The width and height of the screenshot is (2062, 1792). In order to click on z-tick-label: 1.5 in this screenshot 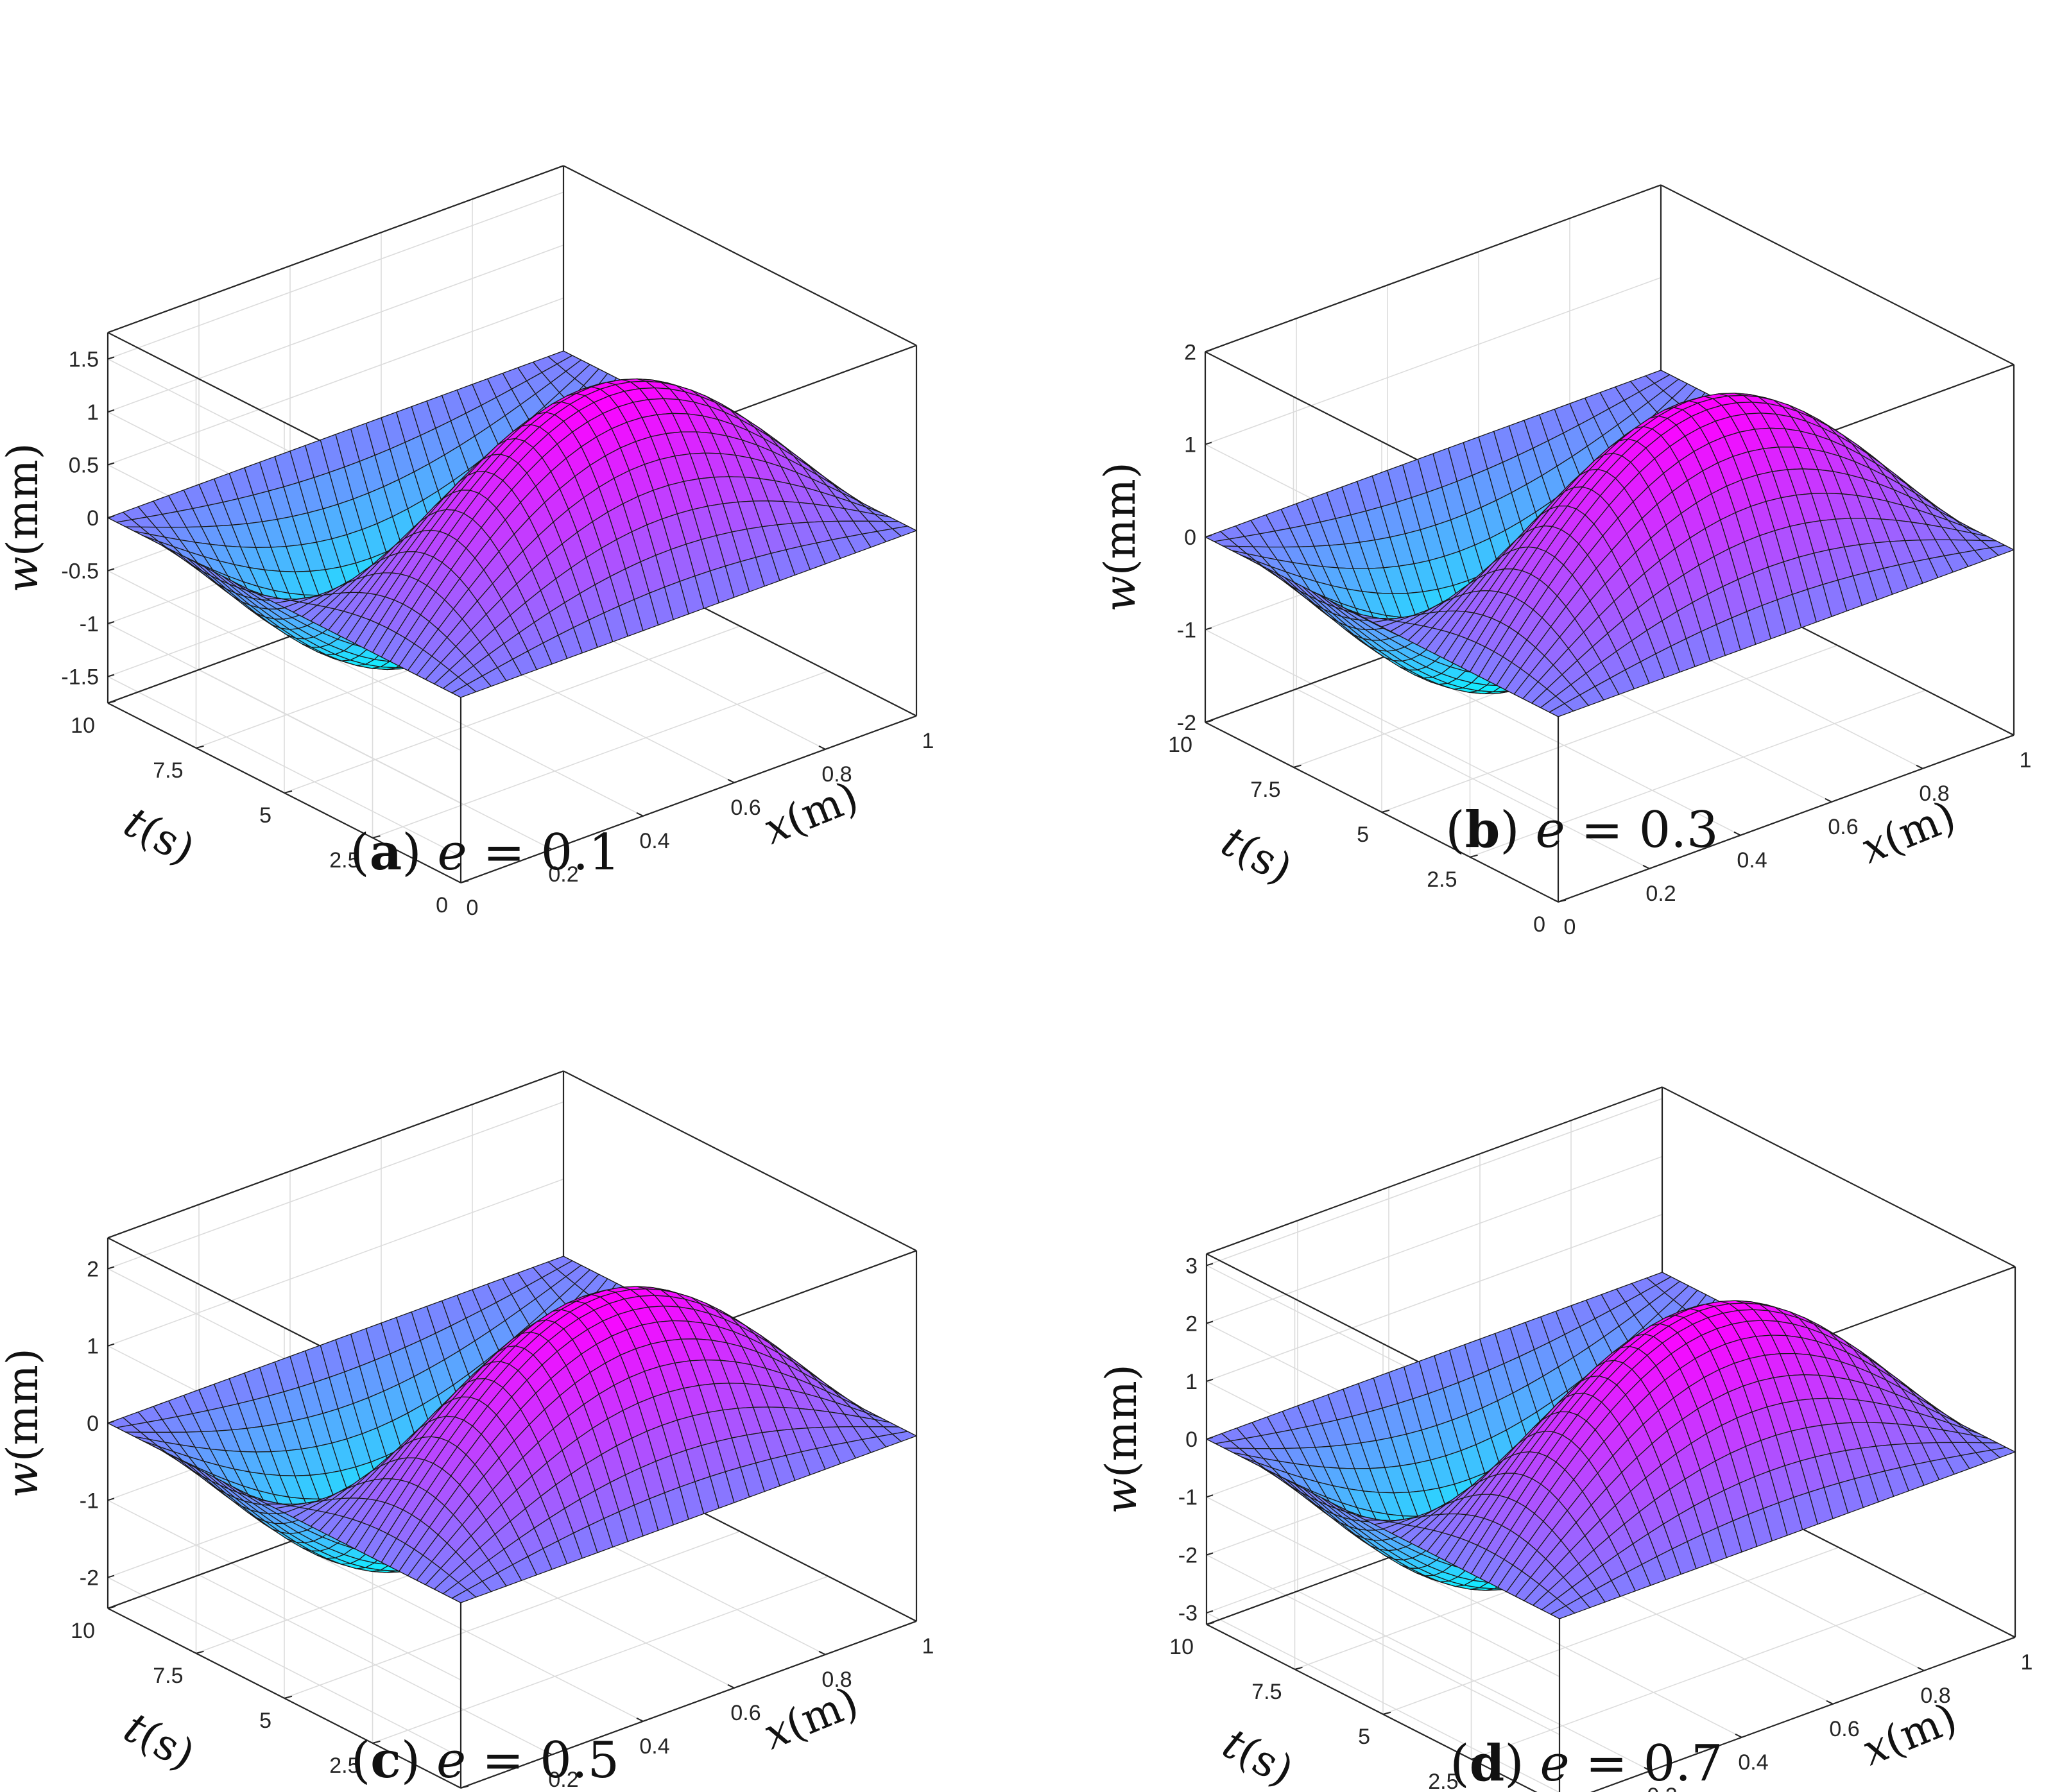, I will do `click(84, 360)`.